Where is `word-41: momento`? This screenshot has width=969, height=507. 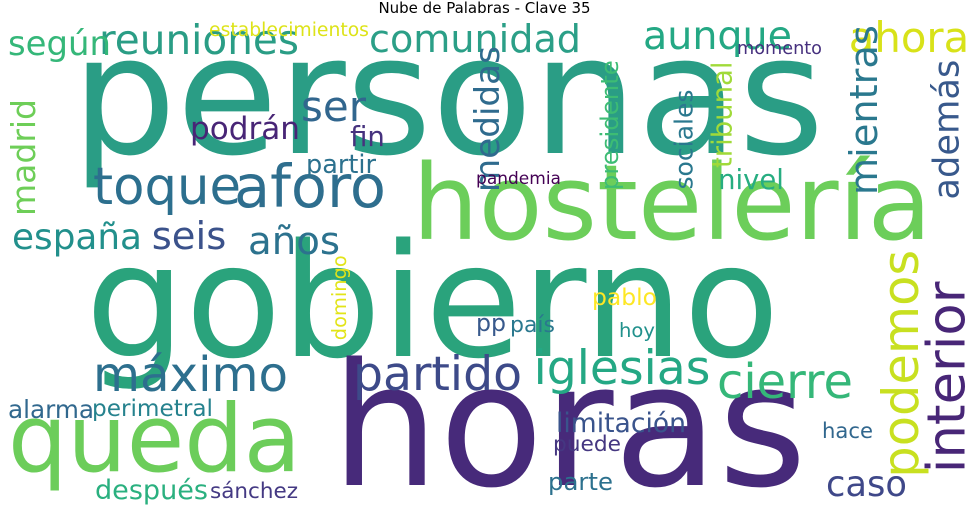
word-41: momento is located at coordinates (779, 49).